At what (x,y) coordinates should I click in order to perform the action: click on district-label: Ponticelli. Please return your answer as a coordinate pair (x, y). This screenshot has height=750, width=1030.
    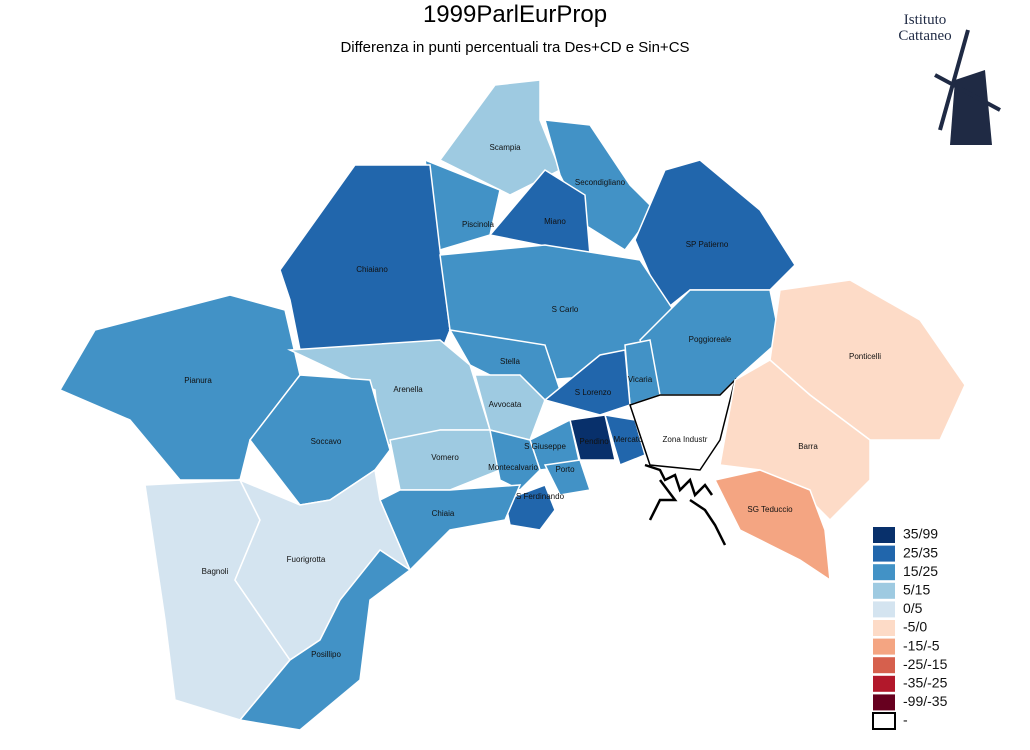
    Looking at the image, I should click on (865, 356).